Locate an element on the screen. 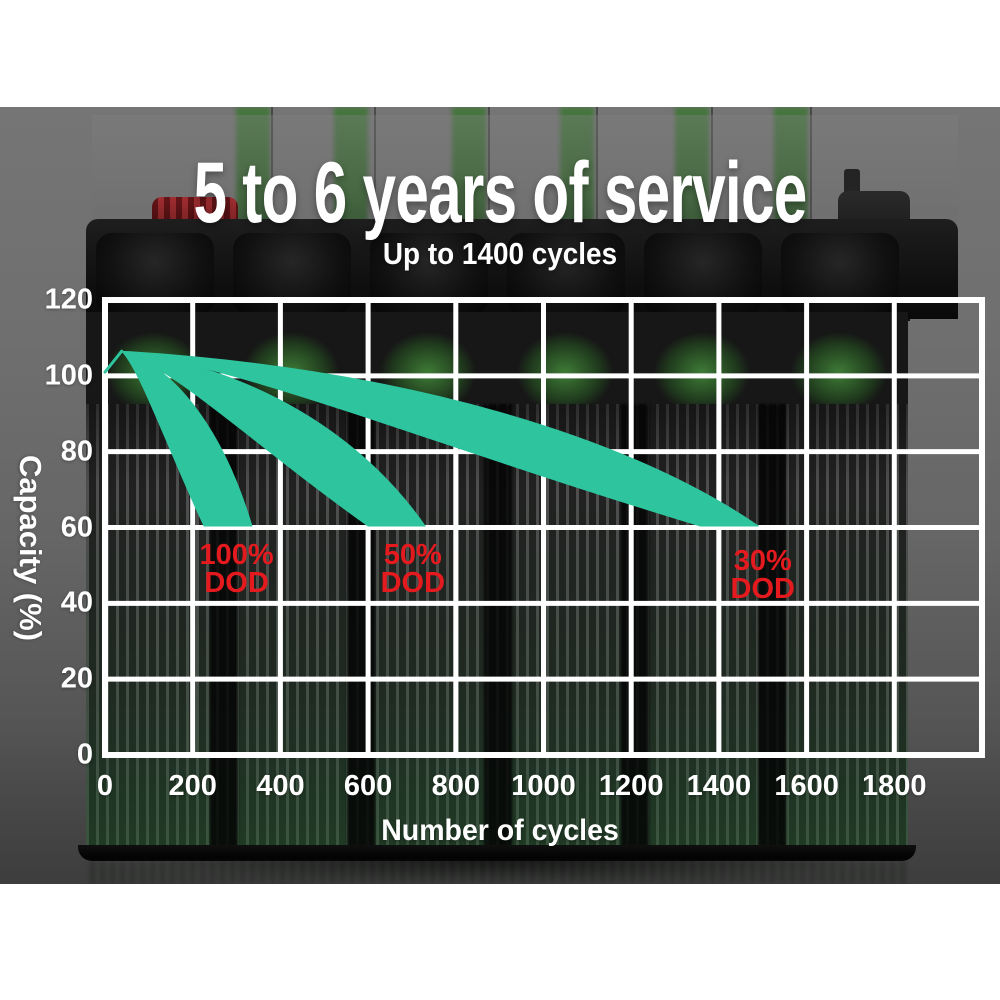  capacity-band-30DOD is located at coordinates (440, 438).